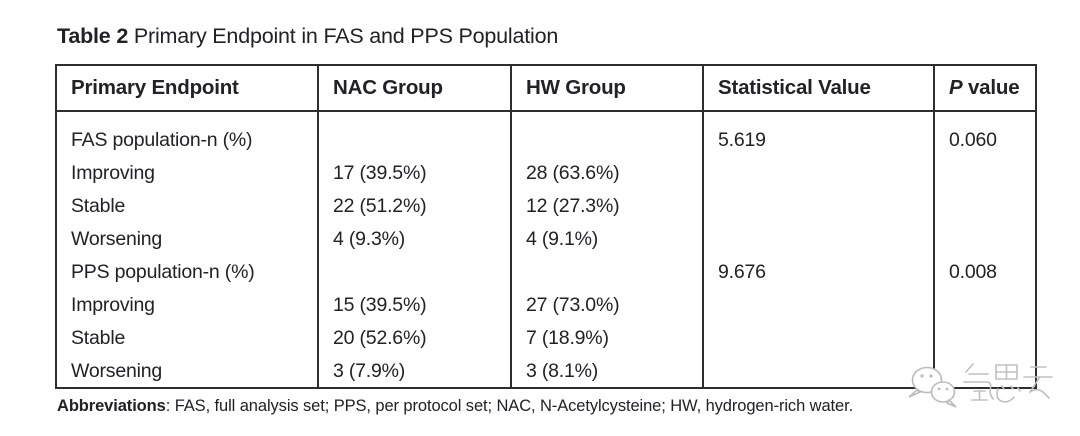 Image resolution: width=1080 pixels, height=436 pixels. I want to click on p-value-cell: 0.008, so click(985, 272).